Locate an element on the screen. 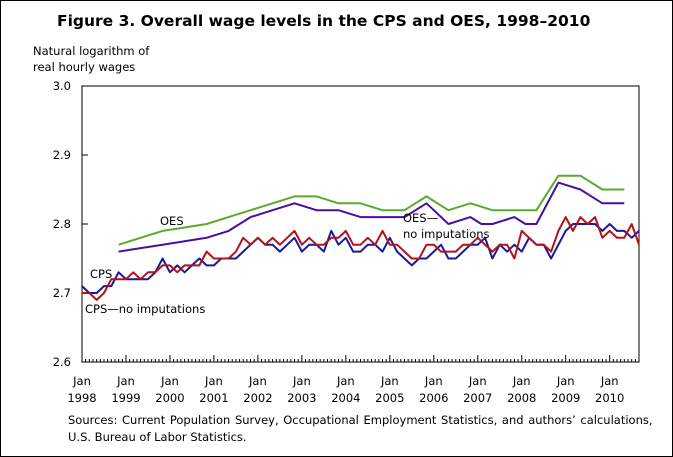 The width and height of the screenshot is (673, 457). series-oes-no-imputations-line is located at coordinates (371, 217).